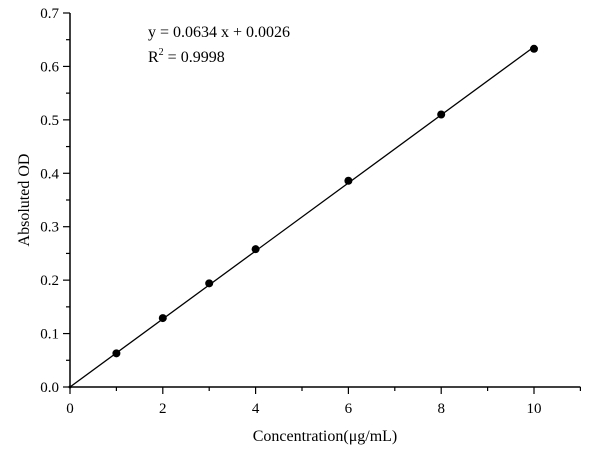 This screenshot has width=600, height=450. I want to click on y-tick-label: 0.1, so click(49, 335).